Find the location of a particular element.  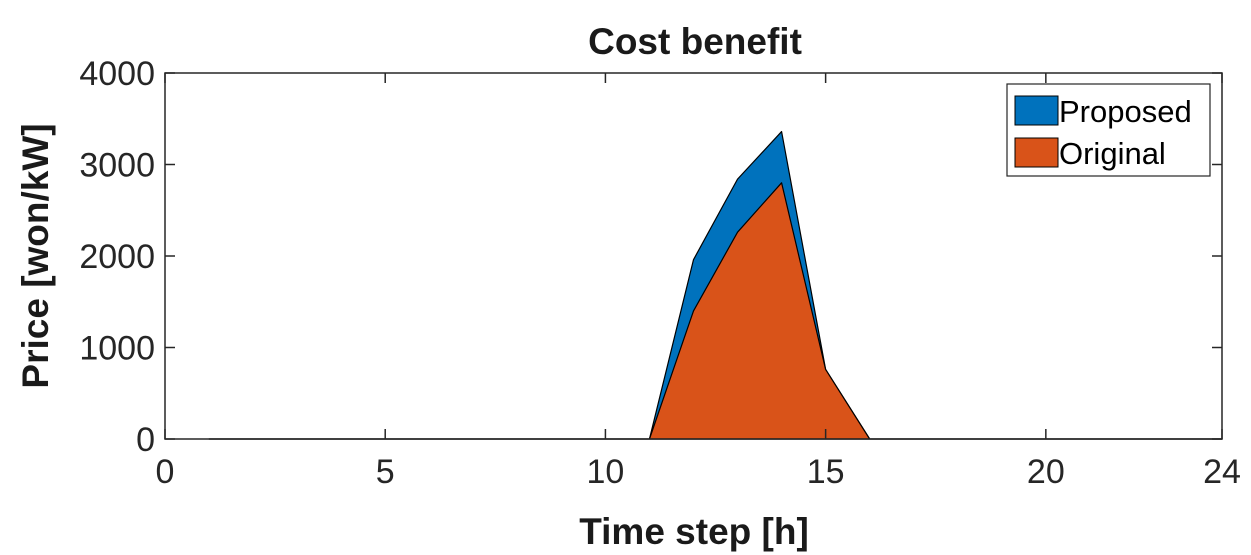

x-tick-label: 15 is located at coordinates (826, 472).